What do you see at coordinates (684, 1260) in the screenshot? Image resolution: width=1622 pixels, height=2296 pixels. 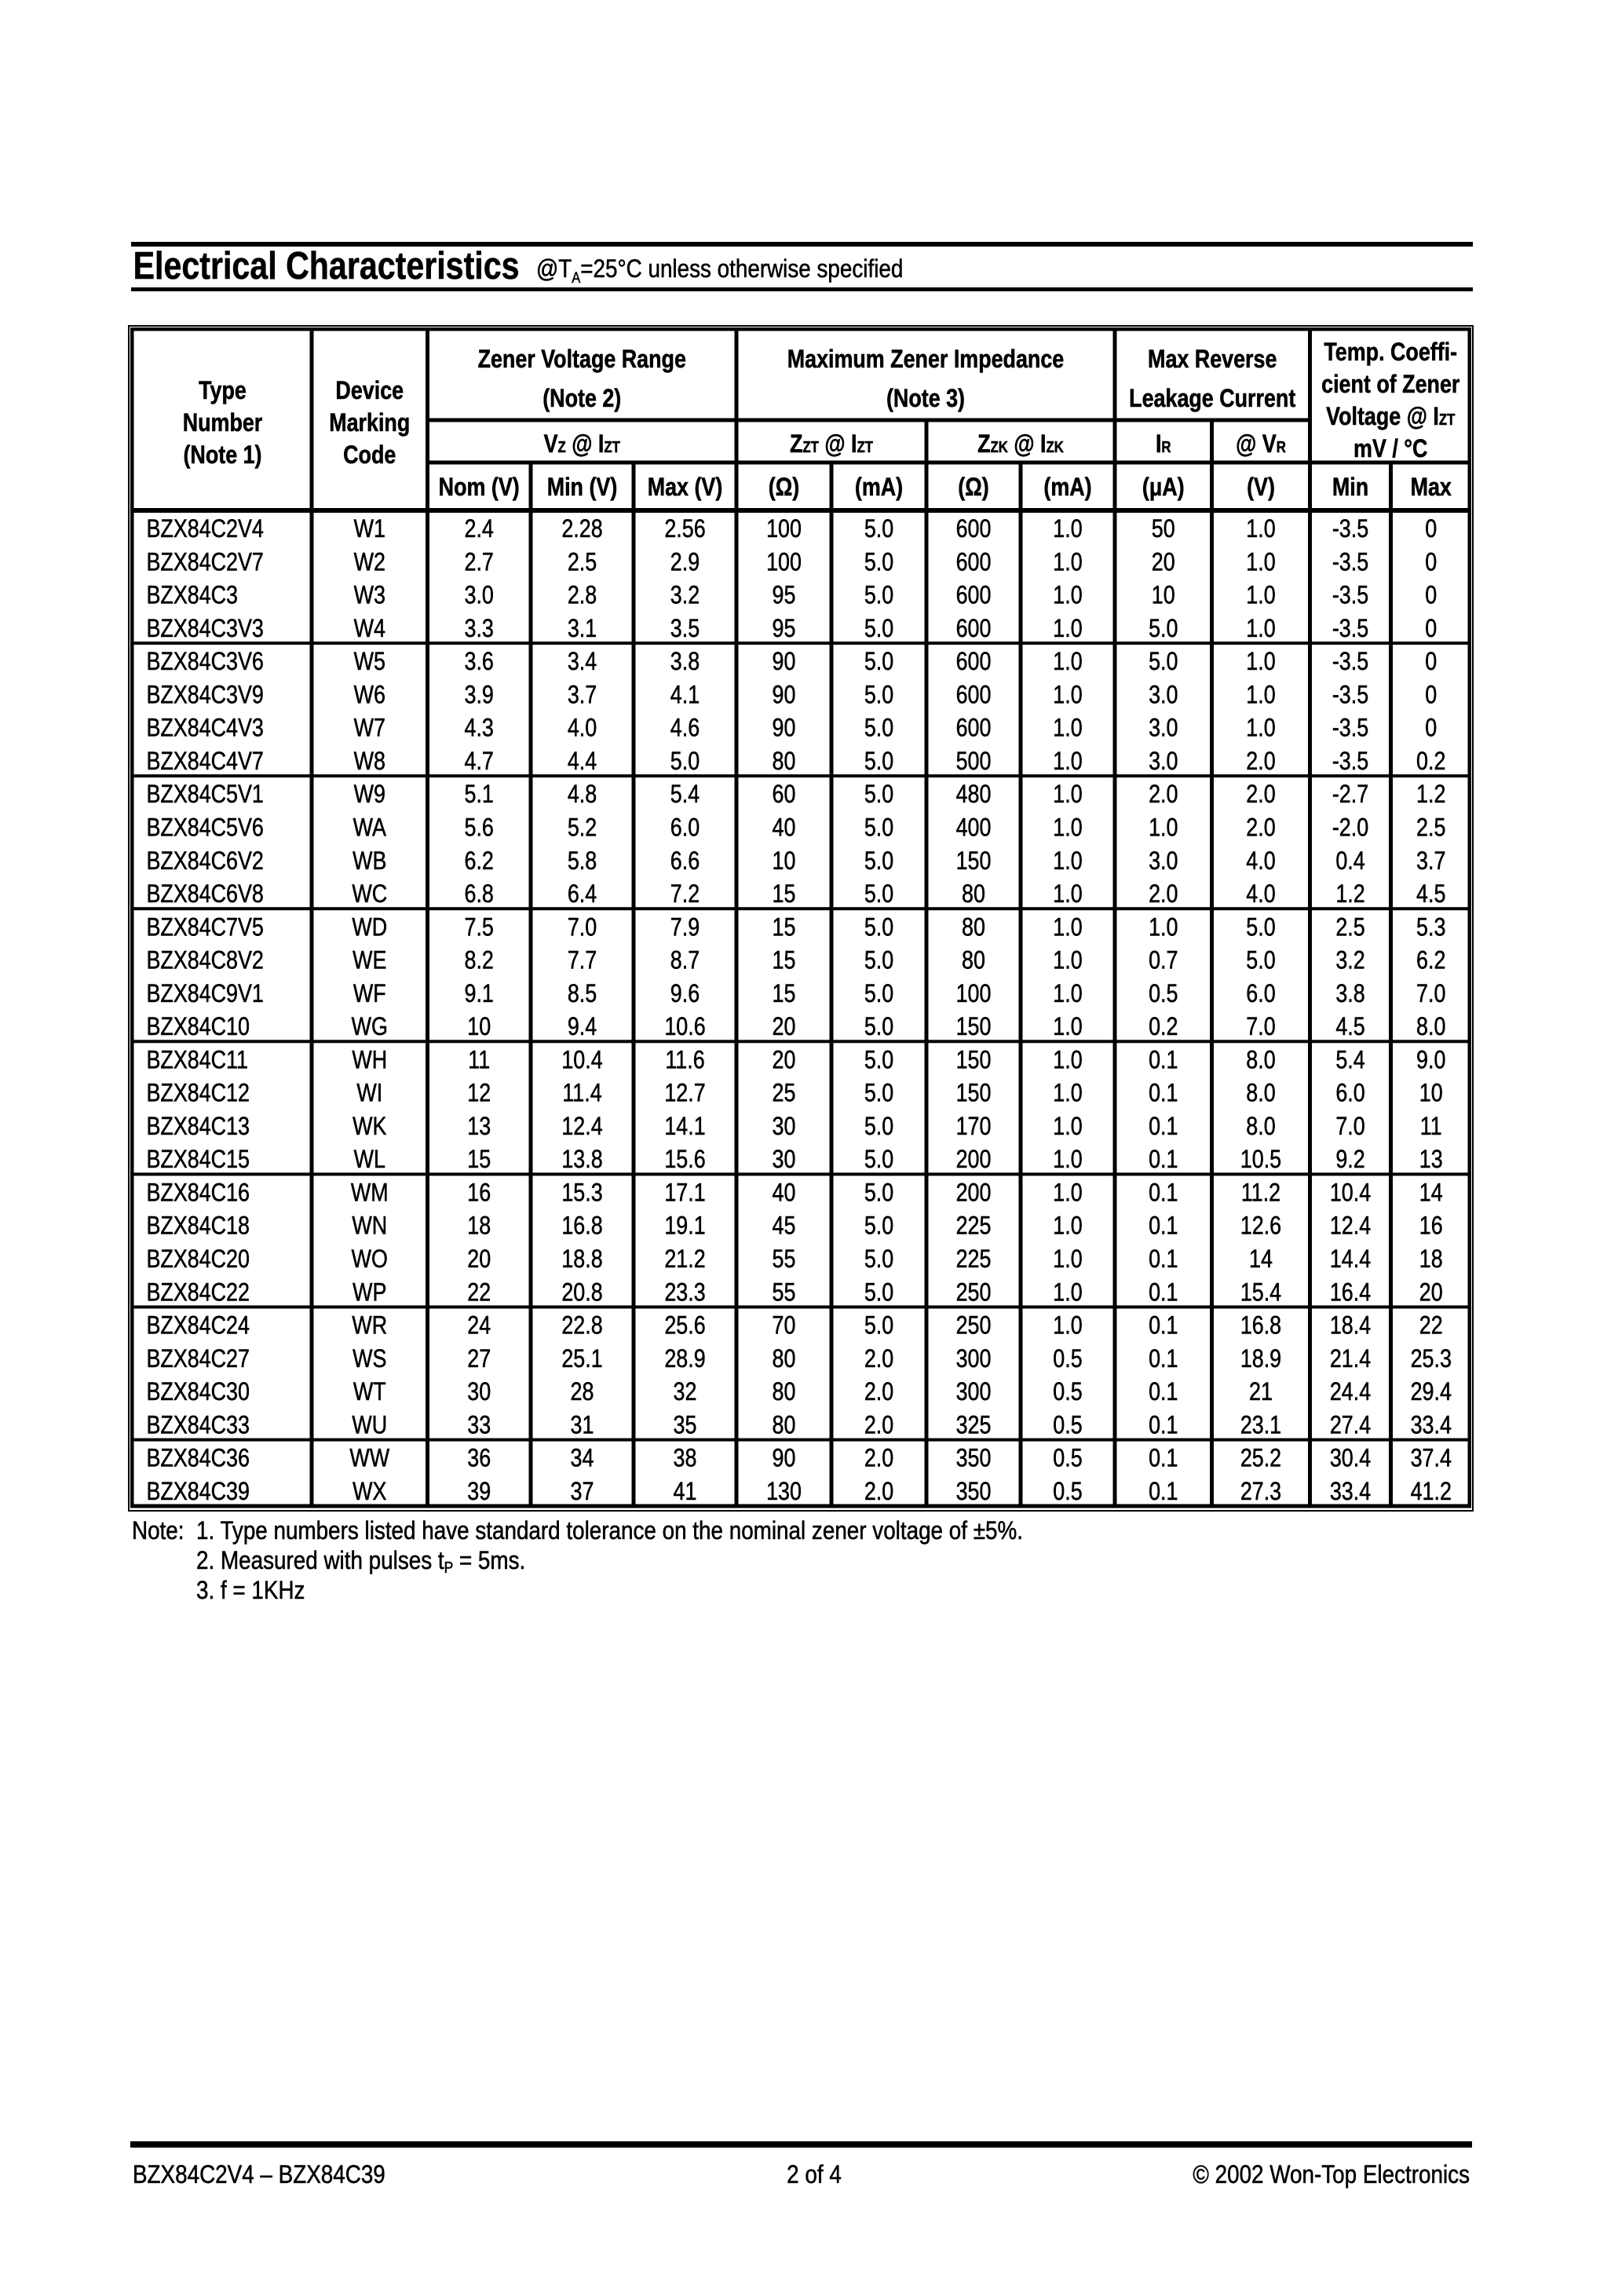 I see `svg-text: 21.2` at bounding box center [684, 1260].